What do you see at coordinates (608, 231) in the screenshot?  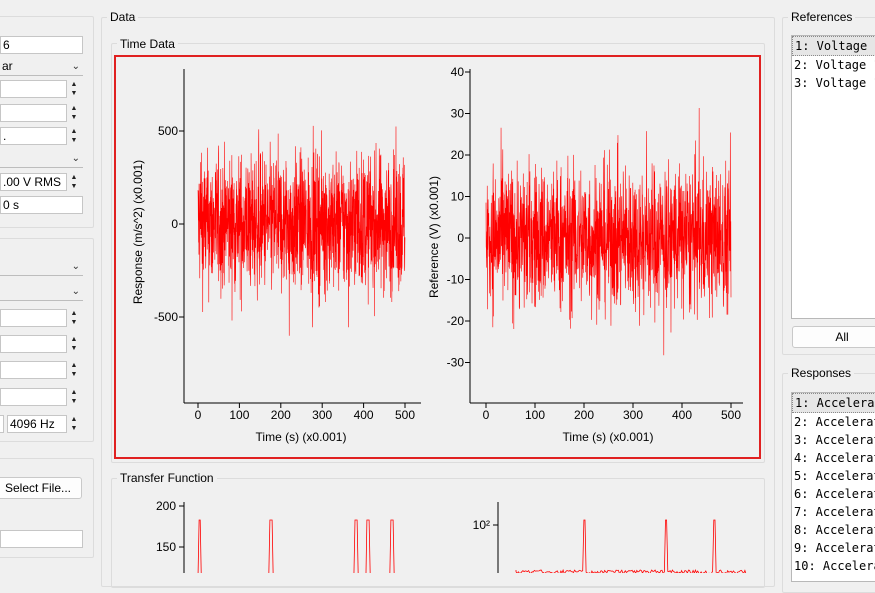 I see `reference-trace` at bounding box center [608, 231].